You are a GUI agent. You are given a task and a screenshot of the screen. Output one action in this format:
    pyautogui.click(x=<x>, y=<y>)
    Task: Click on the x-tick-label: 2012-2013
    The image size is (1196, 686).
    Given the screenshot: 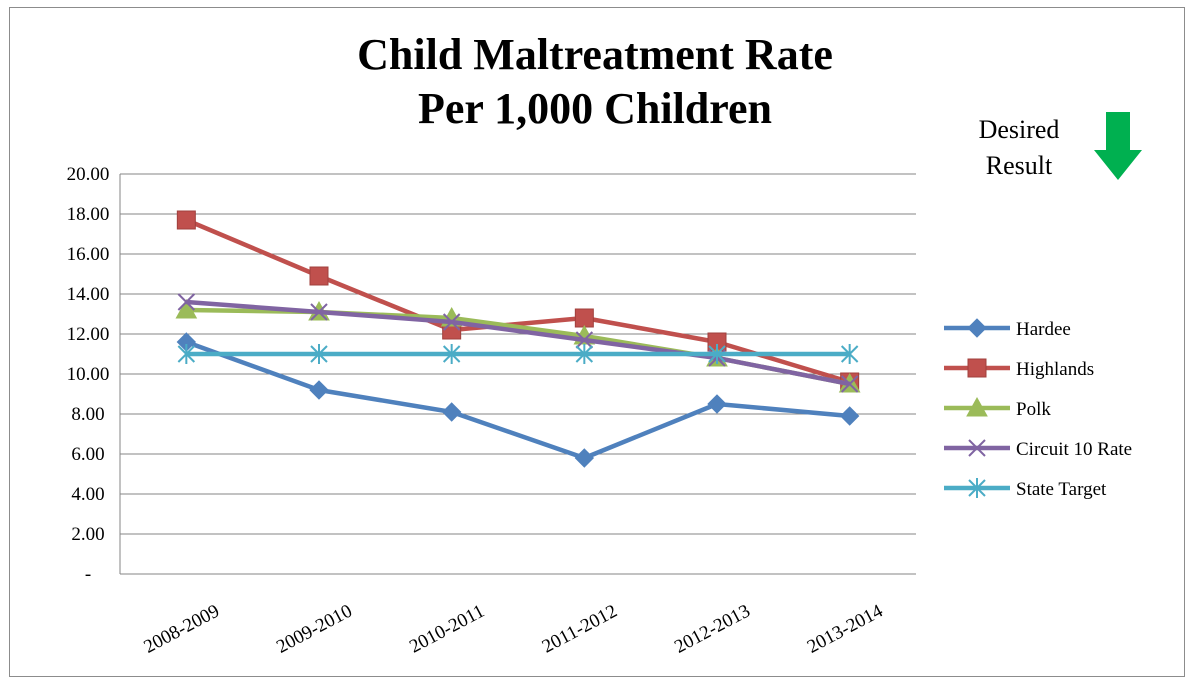 What is the action you would take?
    pyautogui.click(x=712, y=629)
    